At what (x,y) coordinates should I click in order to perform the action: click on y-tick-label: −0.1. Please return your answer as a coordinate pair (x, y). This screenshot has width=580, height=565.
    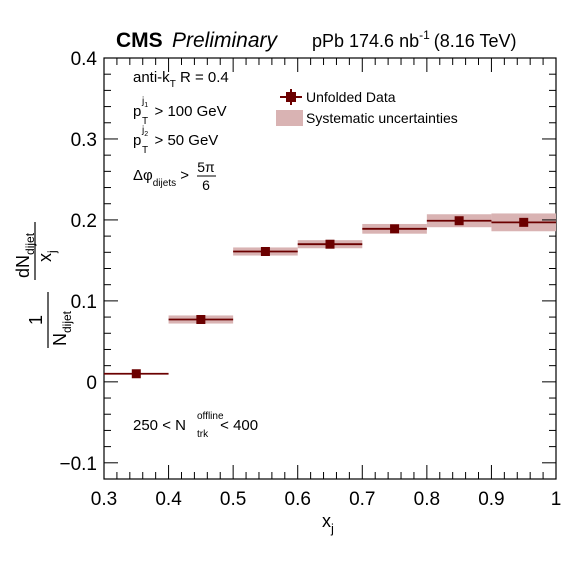
    Looking at the image, I should click on (78, 464).